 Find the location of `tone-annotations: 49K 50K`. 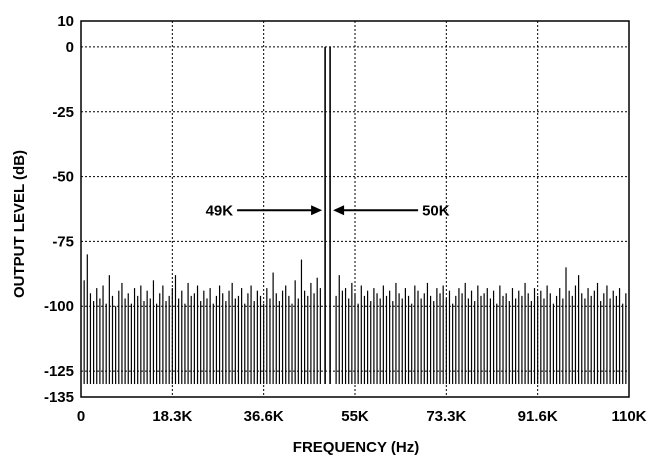

tone-annotations: 49K 50K is located at coordinates (328, 210).